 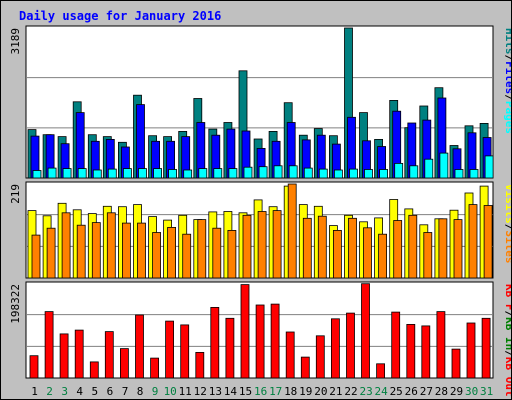 I want to click on x-tick-label: 26, so click(x=411, y=391).